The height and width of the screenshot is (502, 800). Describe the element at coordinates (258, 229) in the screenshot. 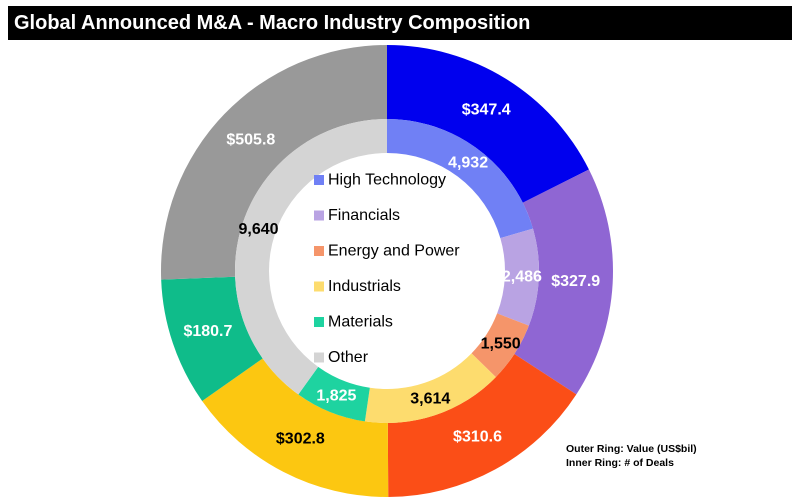

I see `inner-label-6: 9,640` at that location.